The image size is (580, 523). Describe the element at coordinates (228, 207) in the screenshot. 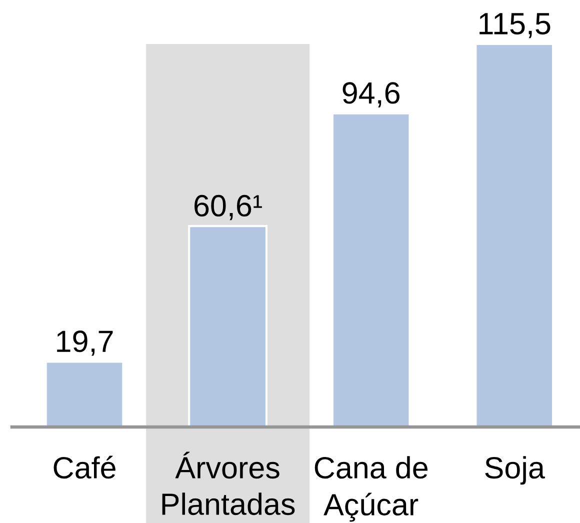

I see `data-label: 60,6¹` at that location.